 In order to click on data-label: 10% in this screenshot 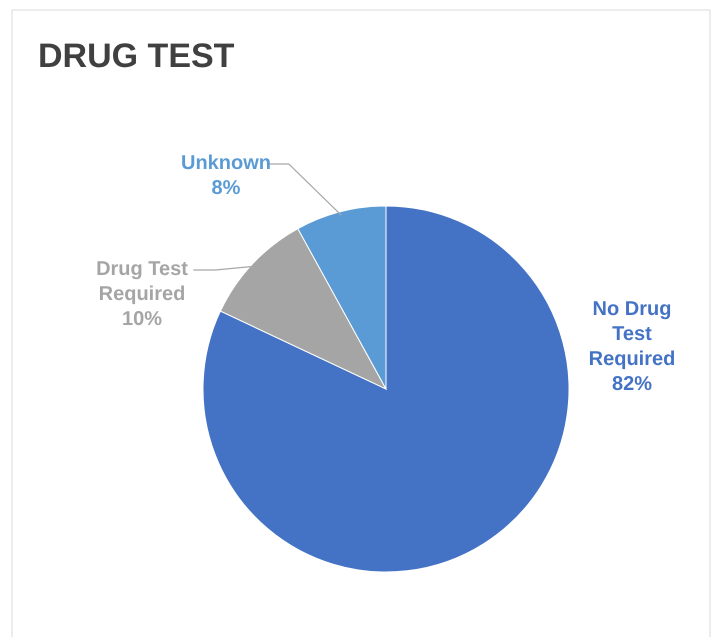, I will do `click(142, 319)`.